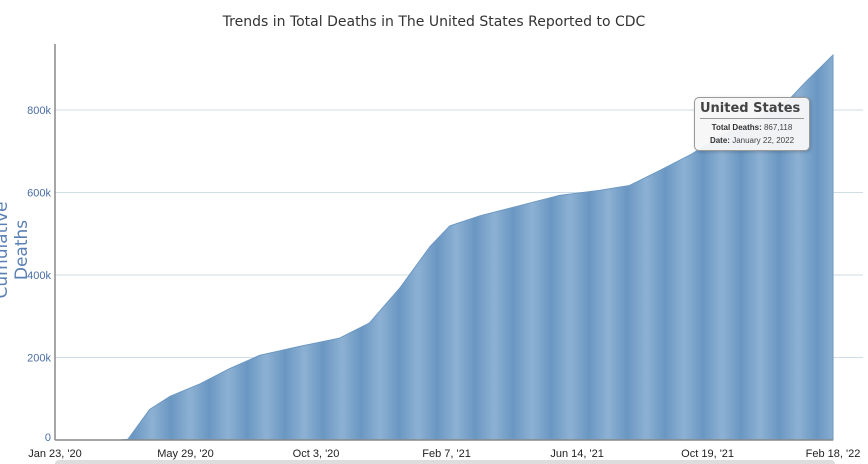  I want to click on x-tick-label: Jan 23, '20, so click(54, 454).